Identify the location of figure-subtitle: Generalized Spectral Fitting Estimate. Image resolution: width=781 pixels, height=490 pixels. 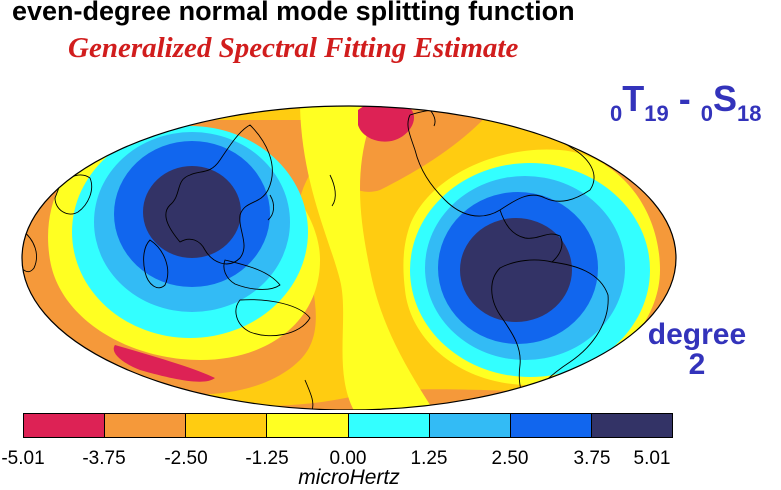
(293, 48).